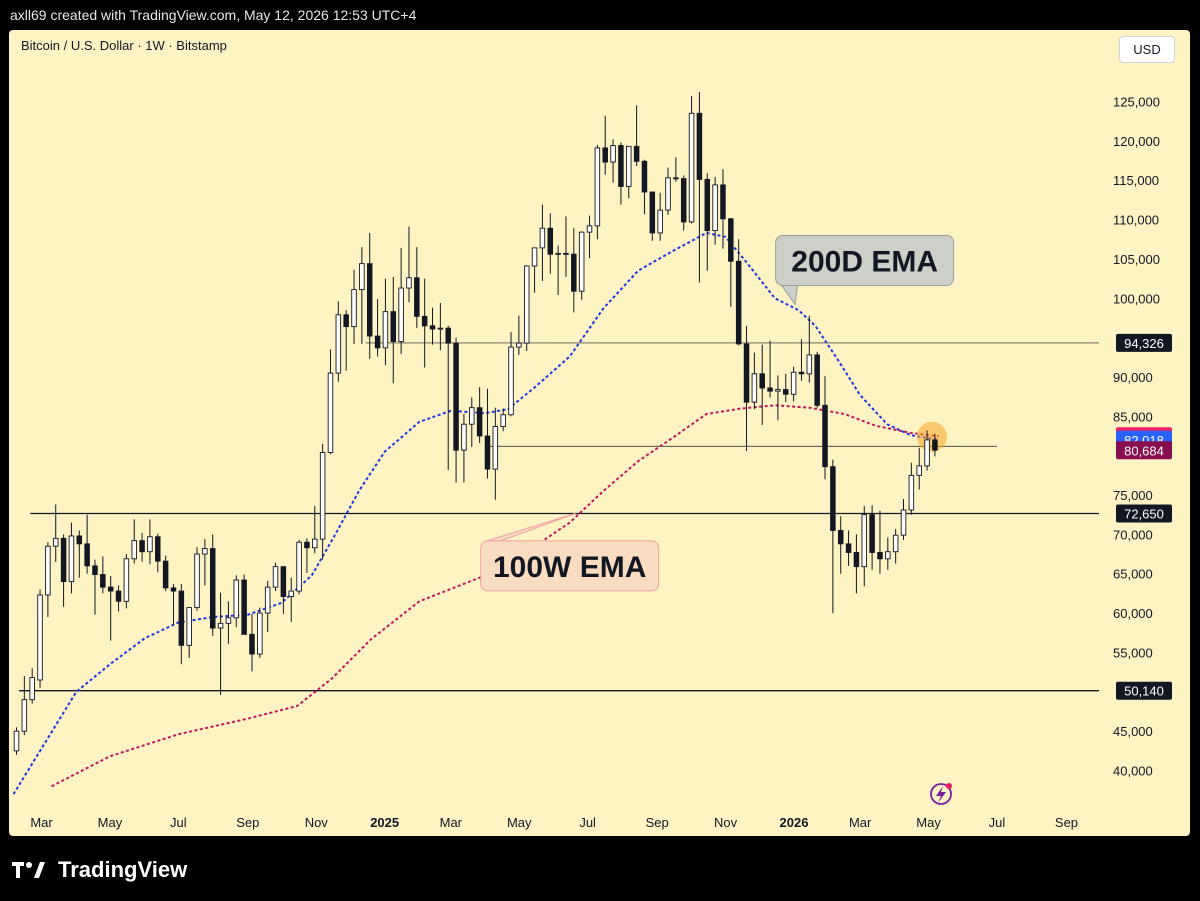 The width and height of the screenshot is (1200, 901). I want to click on price-label-badge: 50,140, so click(1144, 690).